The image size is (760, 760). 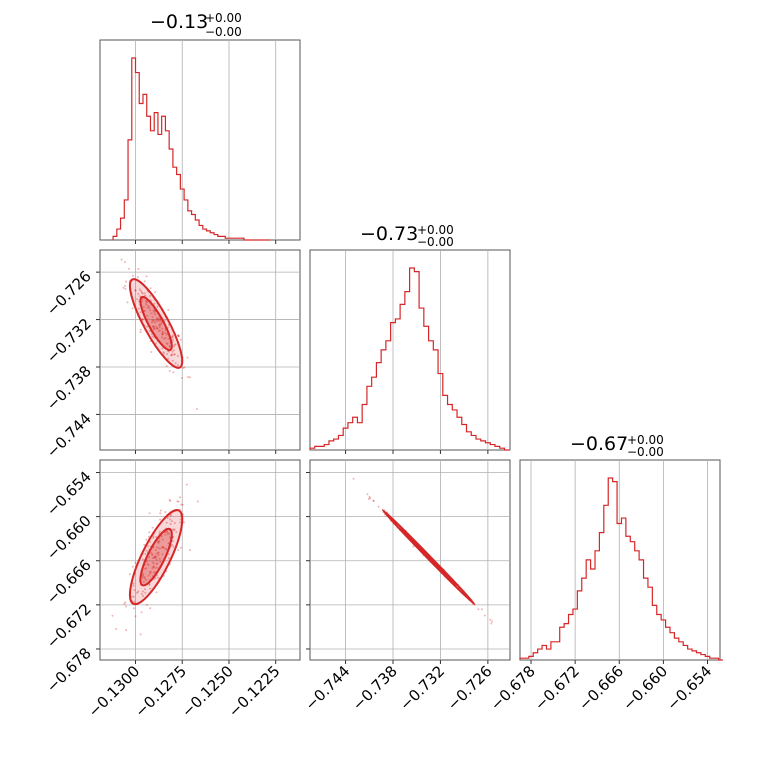 What do you see at coordinates (184, 691) in the screenshot?
I see `x-tick-labels-param-1: −0.1300−0.1275−0.1250−0.1225` at bounding box center [184, 691].